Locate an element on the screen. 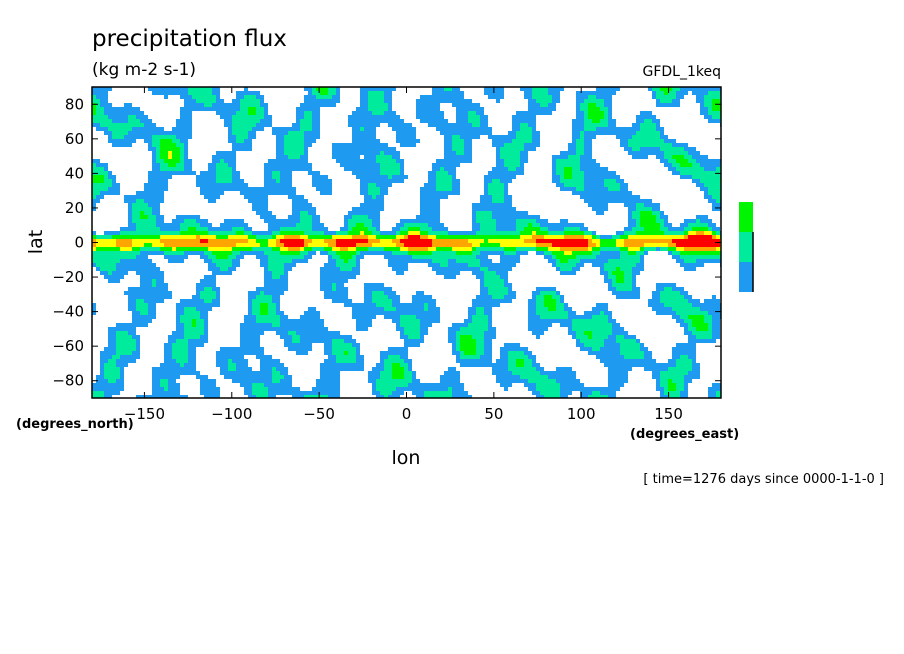 This screenshot has width=904, height=654. y-tick-label: 0 is located at coordinates (79, 243).